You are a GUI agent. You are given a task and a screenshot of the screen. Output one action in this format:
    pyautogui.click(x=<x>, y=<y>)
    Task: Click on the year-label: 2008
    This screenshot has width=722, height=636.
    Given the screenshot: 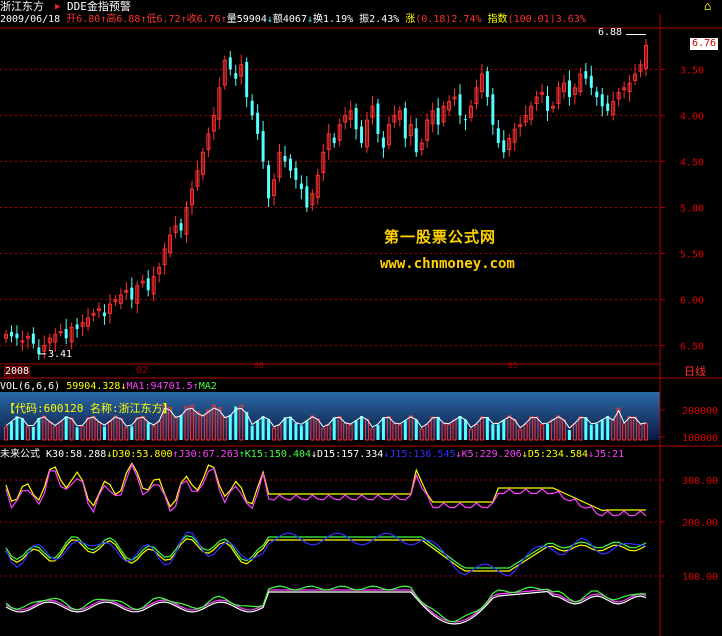 What is the action you would take?
    pyautogui.click(x=17, y=372)
    